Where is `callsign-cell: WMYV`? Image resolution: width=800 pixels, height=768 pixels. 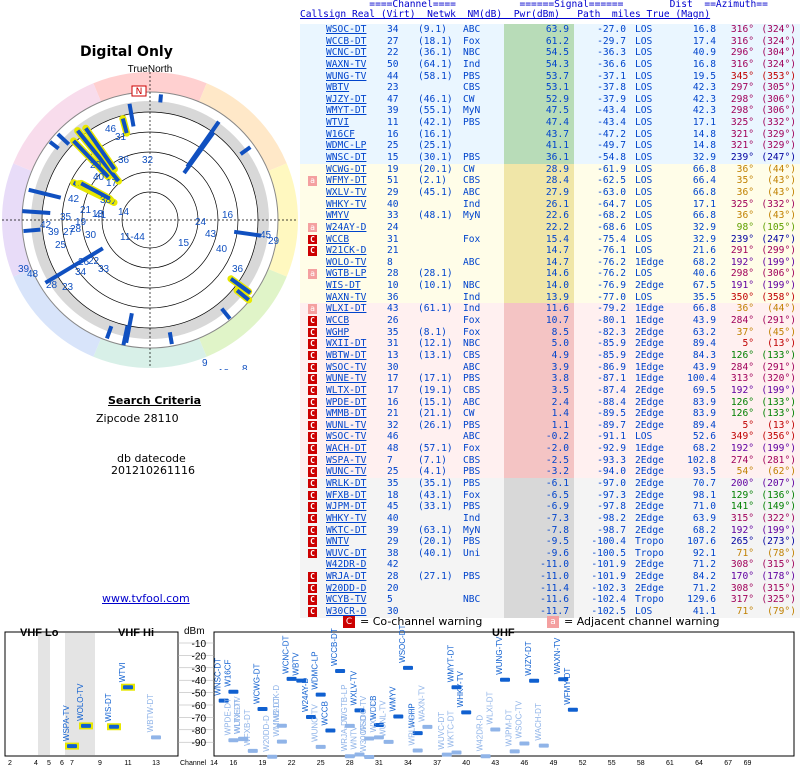 callsign-cell: WMYV is located at coordinates (338, 216).